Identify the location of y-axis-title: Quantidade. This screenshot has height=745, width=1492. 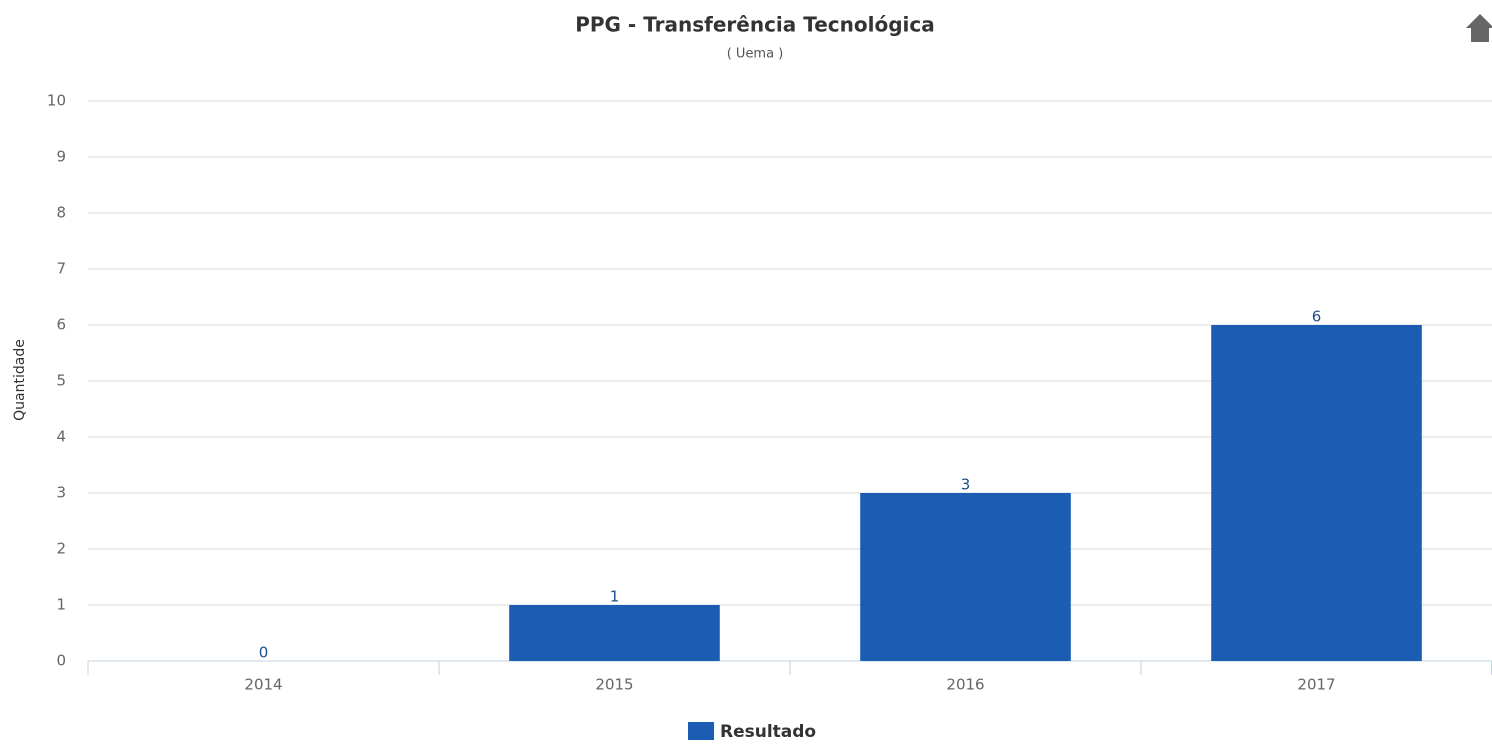
(20, 380).